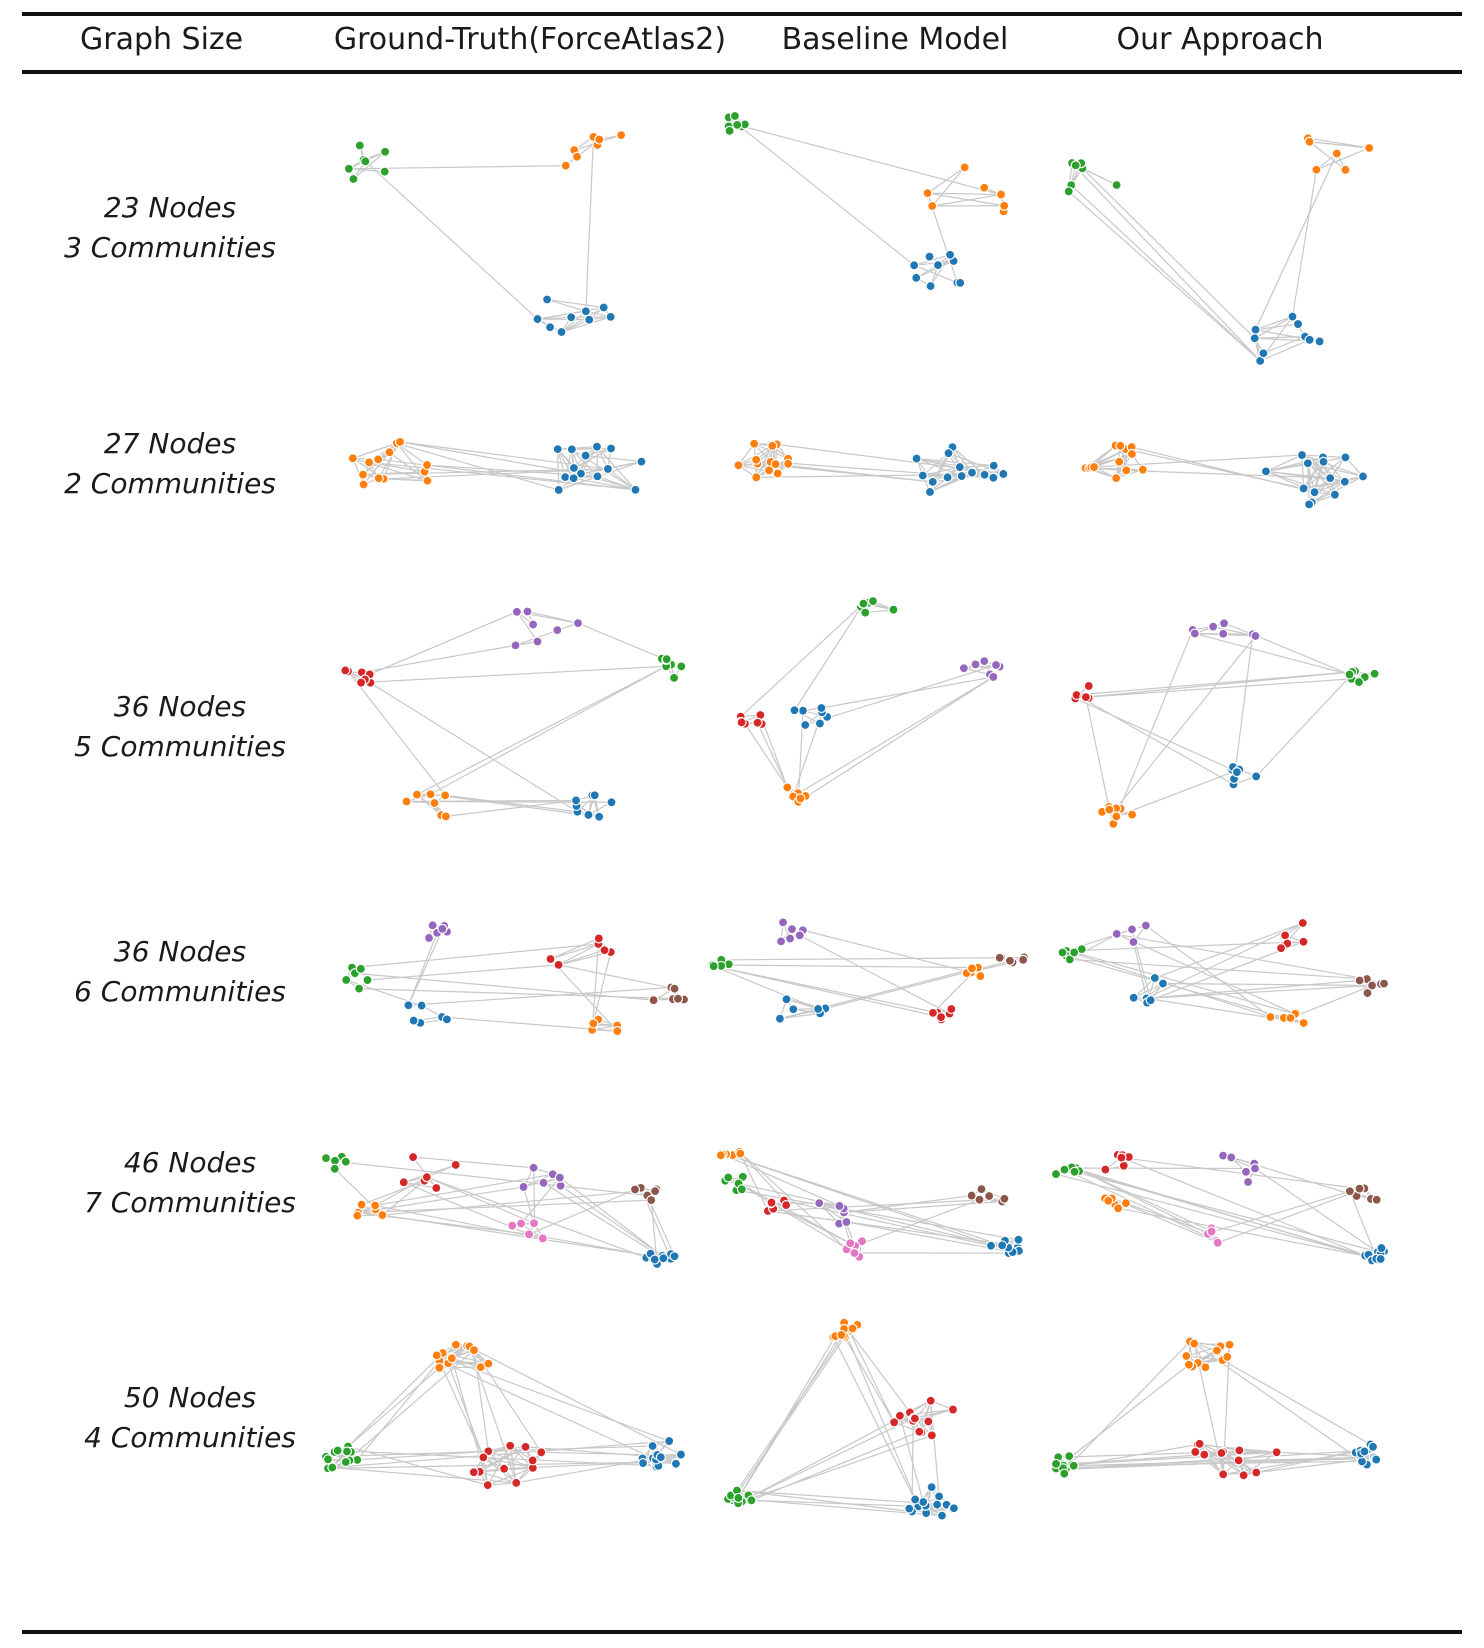 Image resolution: width=1484 pixels, height=1648 pixels. What do you see at coordinates (180, 951) in the screenshot?
I see `row-4-nodes: 36 Nodes` at bounding box center [180, 951].